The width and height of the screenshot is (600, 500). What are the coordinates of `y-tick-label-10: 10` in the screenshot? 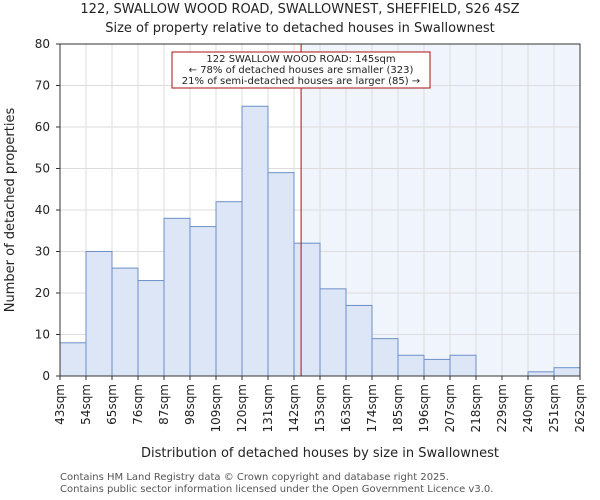 It's located at (42, 335).